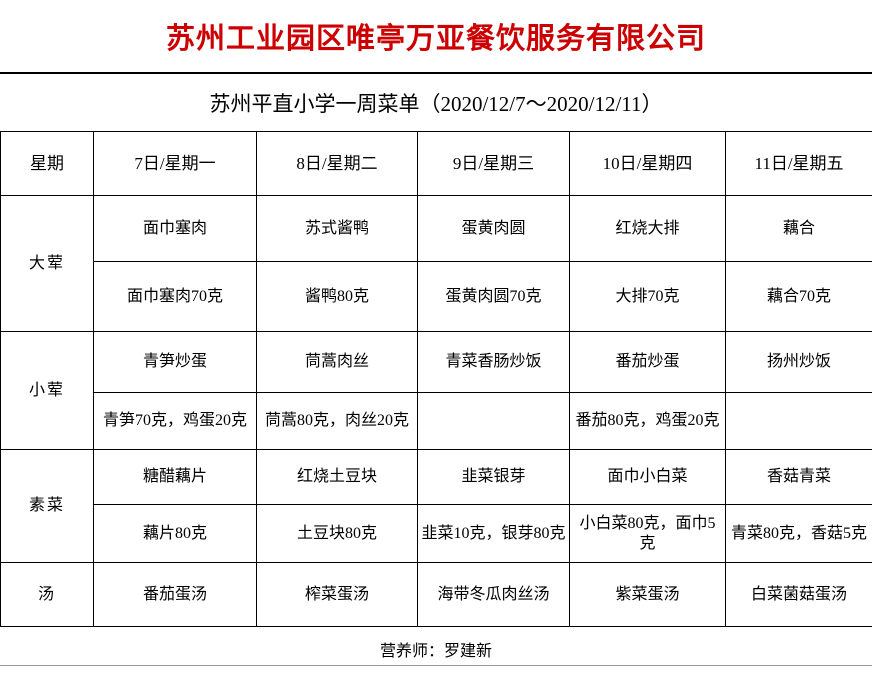  I want to click on row-label-main-meat: 大荤, so click(47, 263).